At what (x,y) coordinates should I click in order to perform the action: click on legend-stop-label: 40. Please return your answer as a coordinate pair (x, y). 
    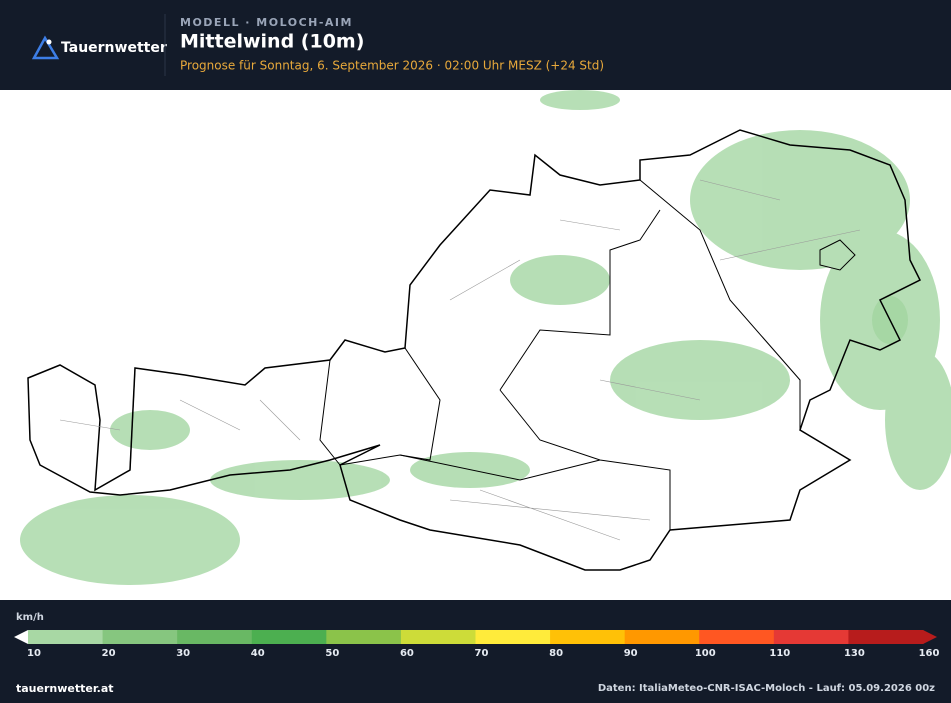
    Looking at the image, I should click on (258, 653).